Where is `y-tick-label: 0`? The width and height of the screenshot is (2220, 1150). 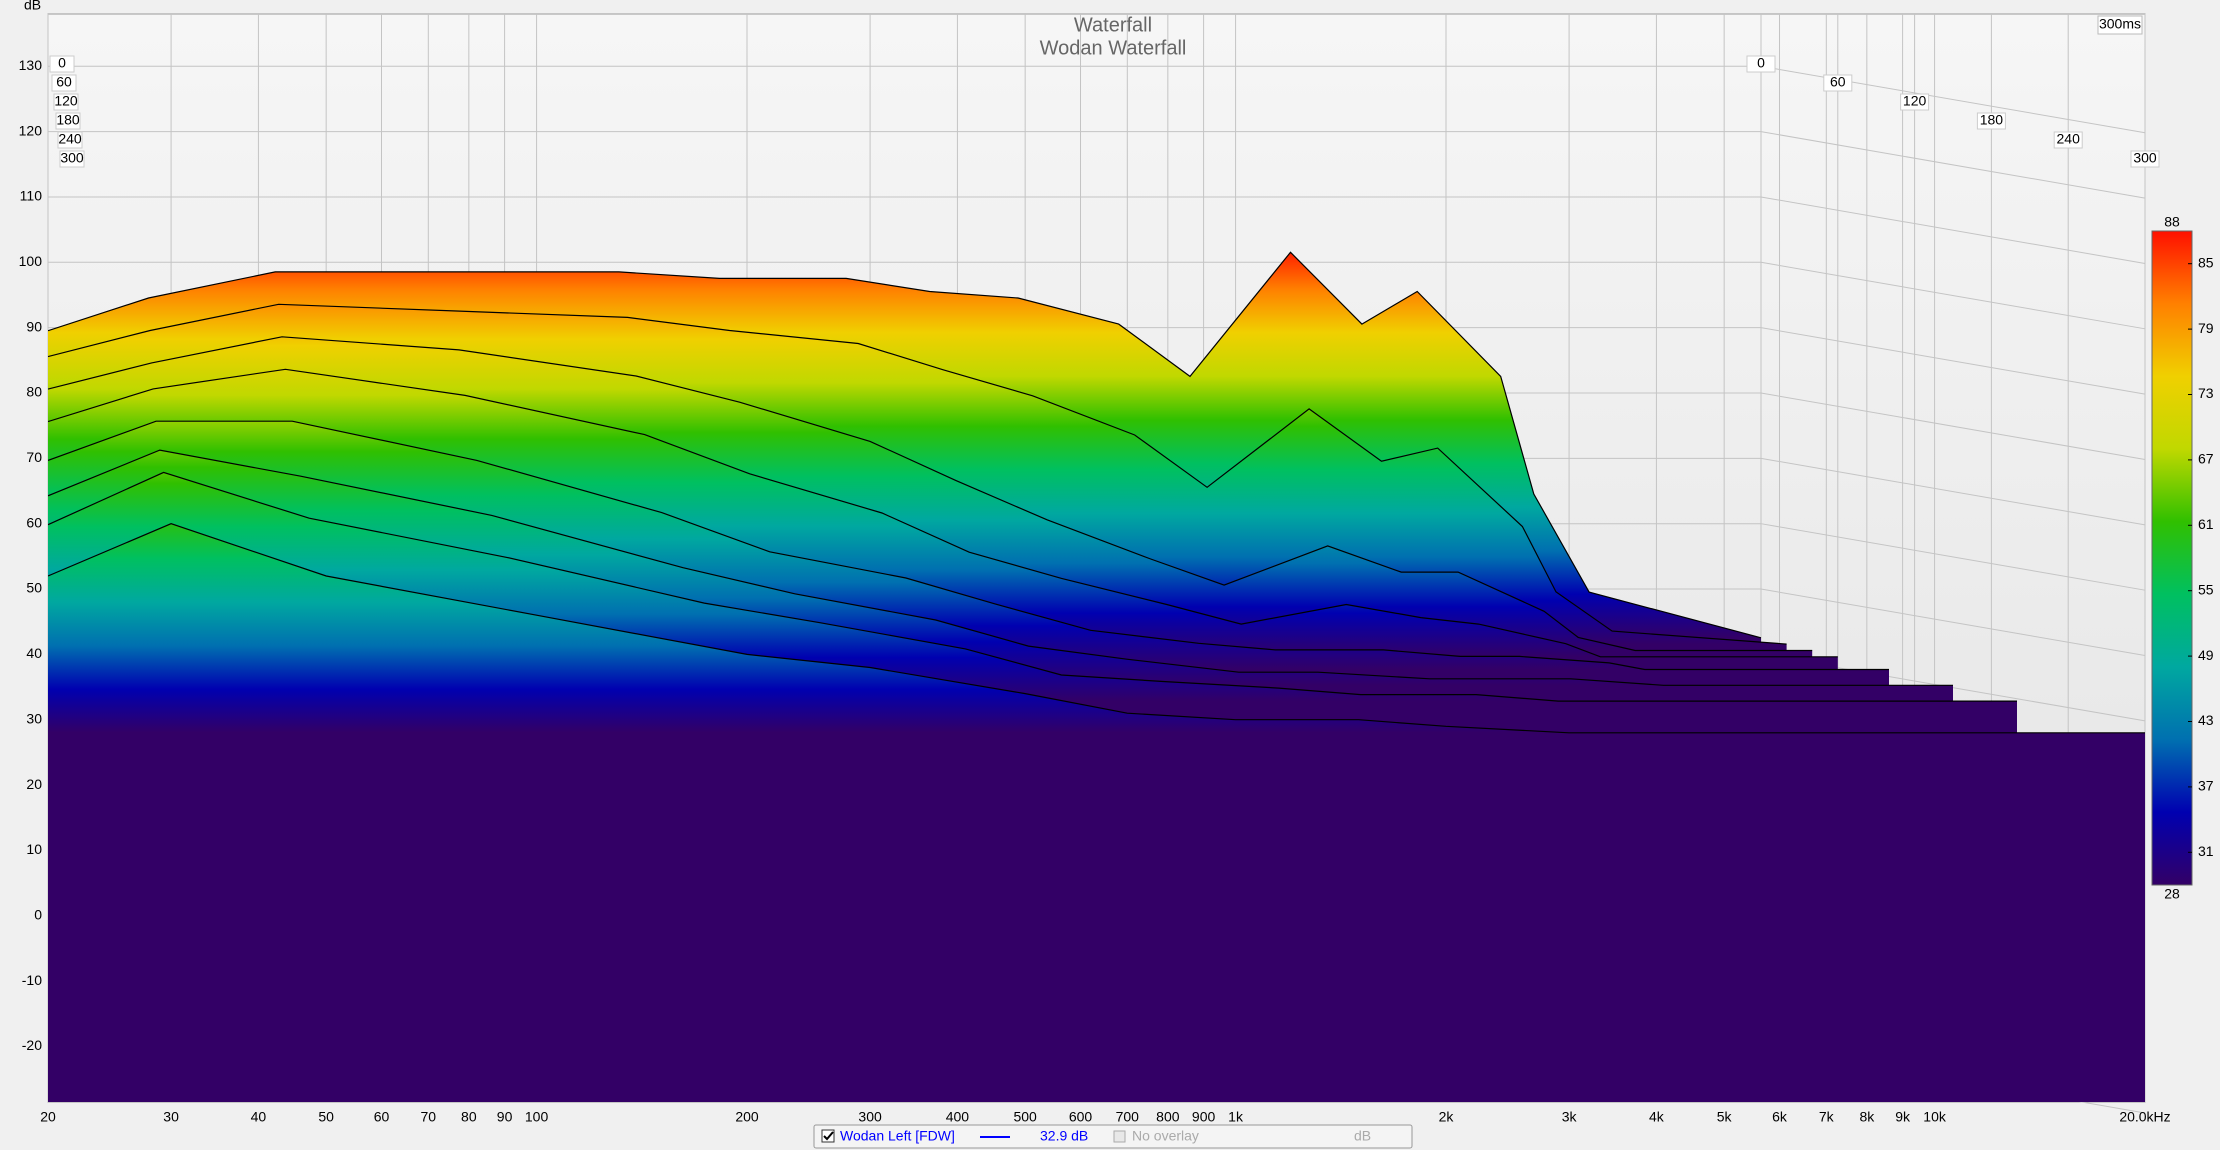
y-tick-label: 0 is located at coordinates (38, 914).